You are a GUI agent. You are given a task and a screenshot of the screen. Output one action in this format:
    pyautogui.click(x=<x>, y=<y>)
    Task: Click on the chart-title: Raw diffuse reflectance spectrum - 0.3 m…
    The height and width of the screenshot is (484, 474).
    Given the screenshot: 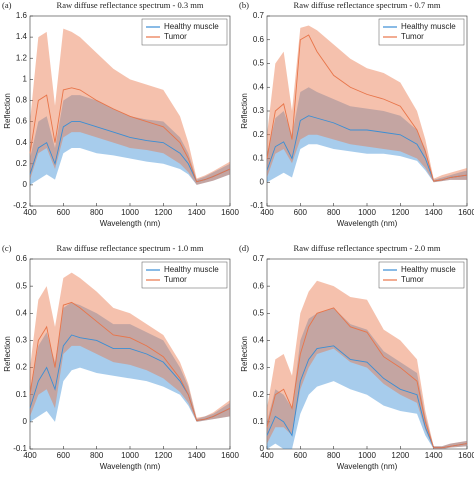 What is the action you would take?
    pyautogui.click(x=130, y=5)
    